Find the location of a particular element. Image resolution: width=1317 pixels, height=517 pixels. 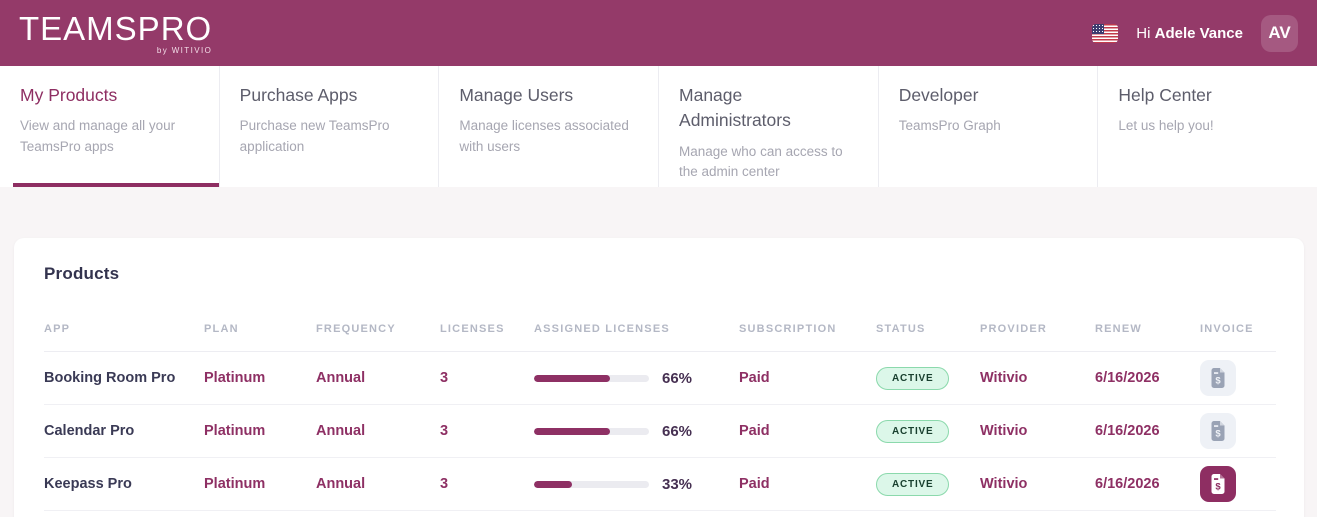

app-logo: TEAMSPRO by WITIVIO is located at coordinates (116, 32).